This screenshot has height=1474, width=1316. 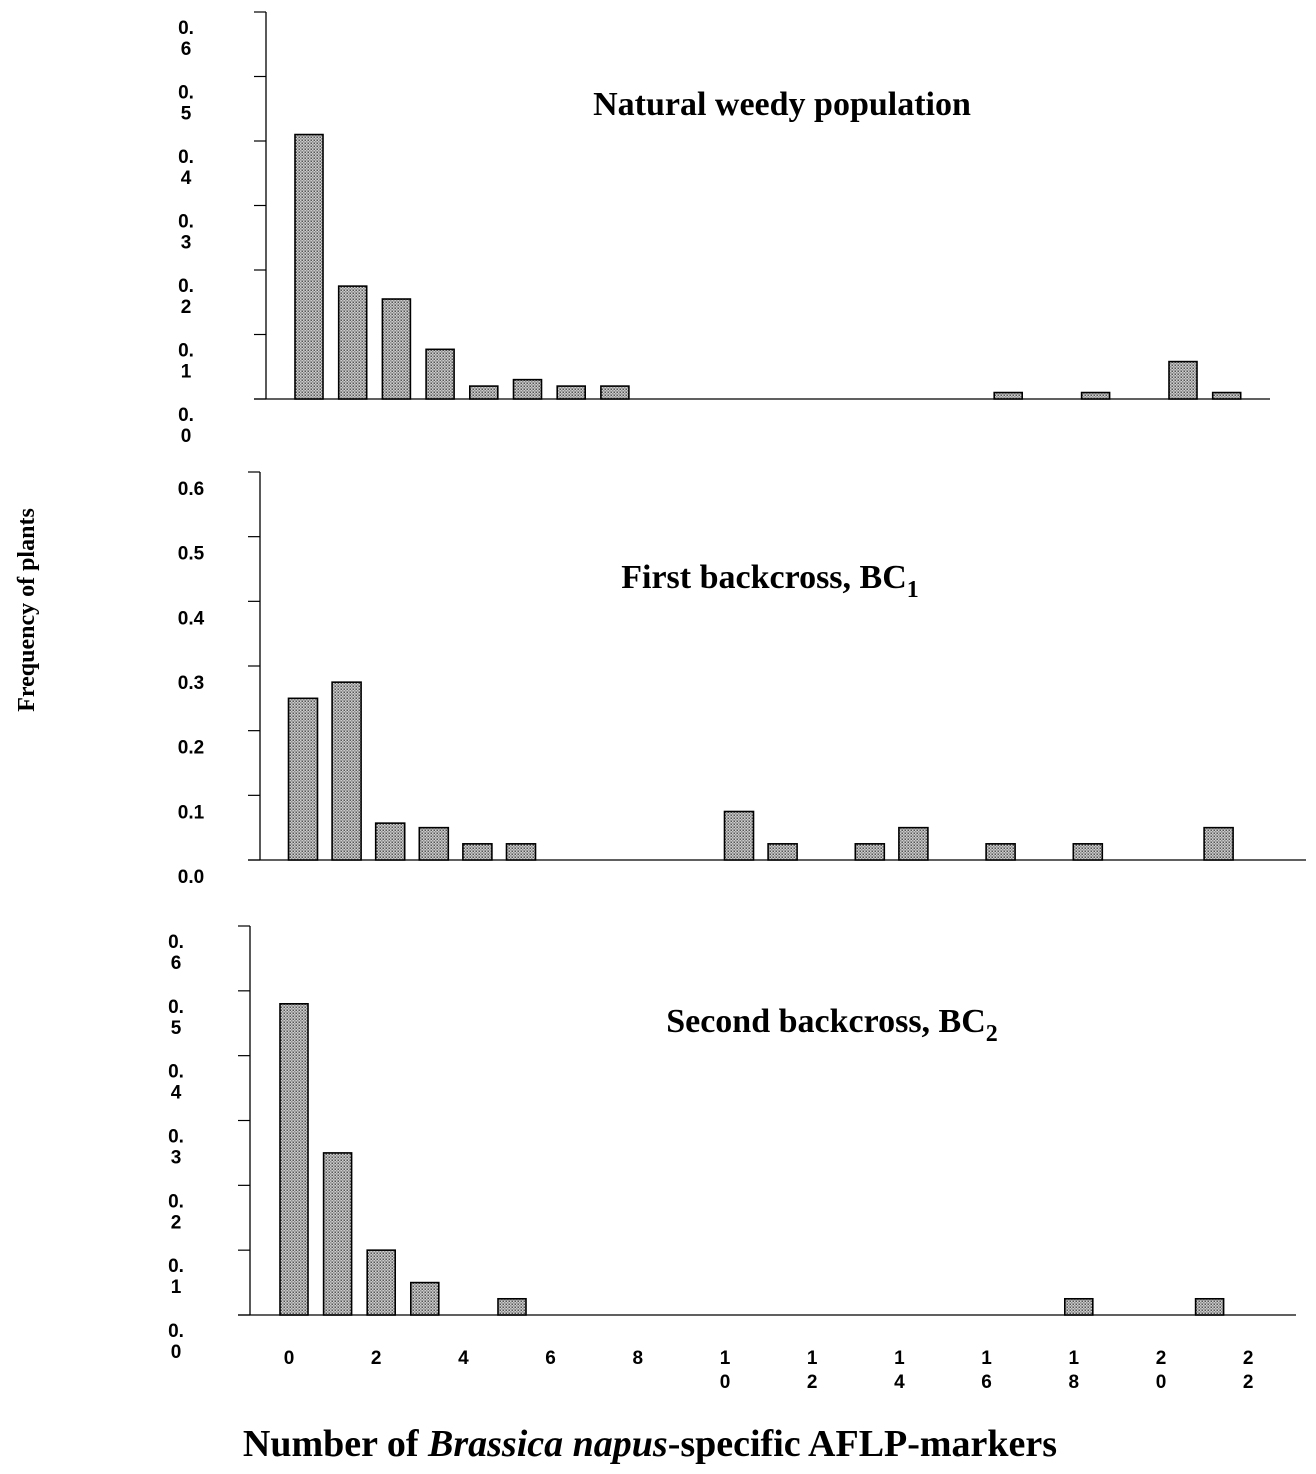 What do you see at coordinates (832, 1025) in the screenshot?
I see `panel-title: Second backcross, BC2` at bounding box center [832, 1025].